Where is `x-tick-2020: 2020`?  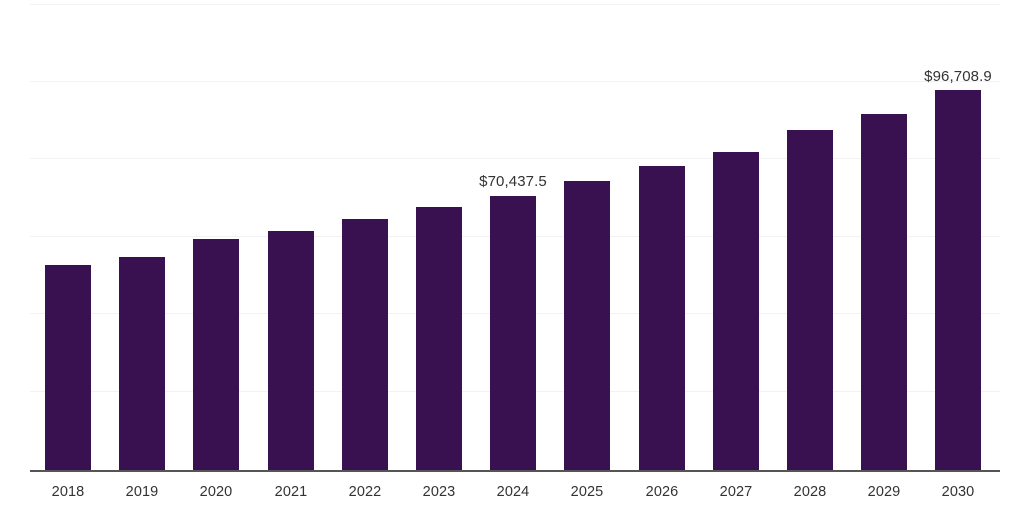
x-tick-2020: 2020 is located at coordinates (216, 492).